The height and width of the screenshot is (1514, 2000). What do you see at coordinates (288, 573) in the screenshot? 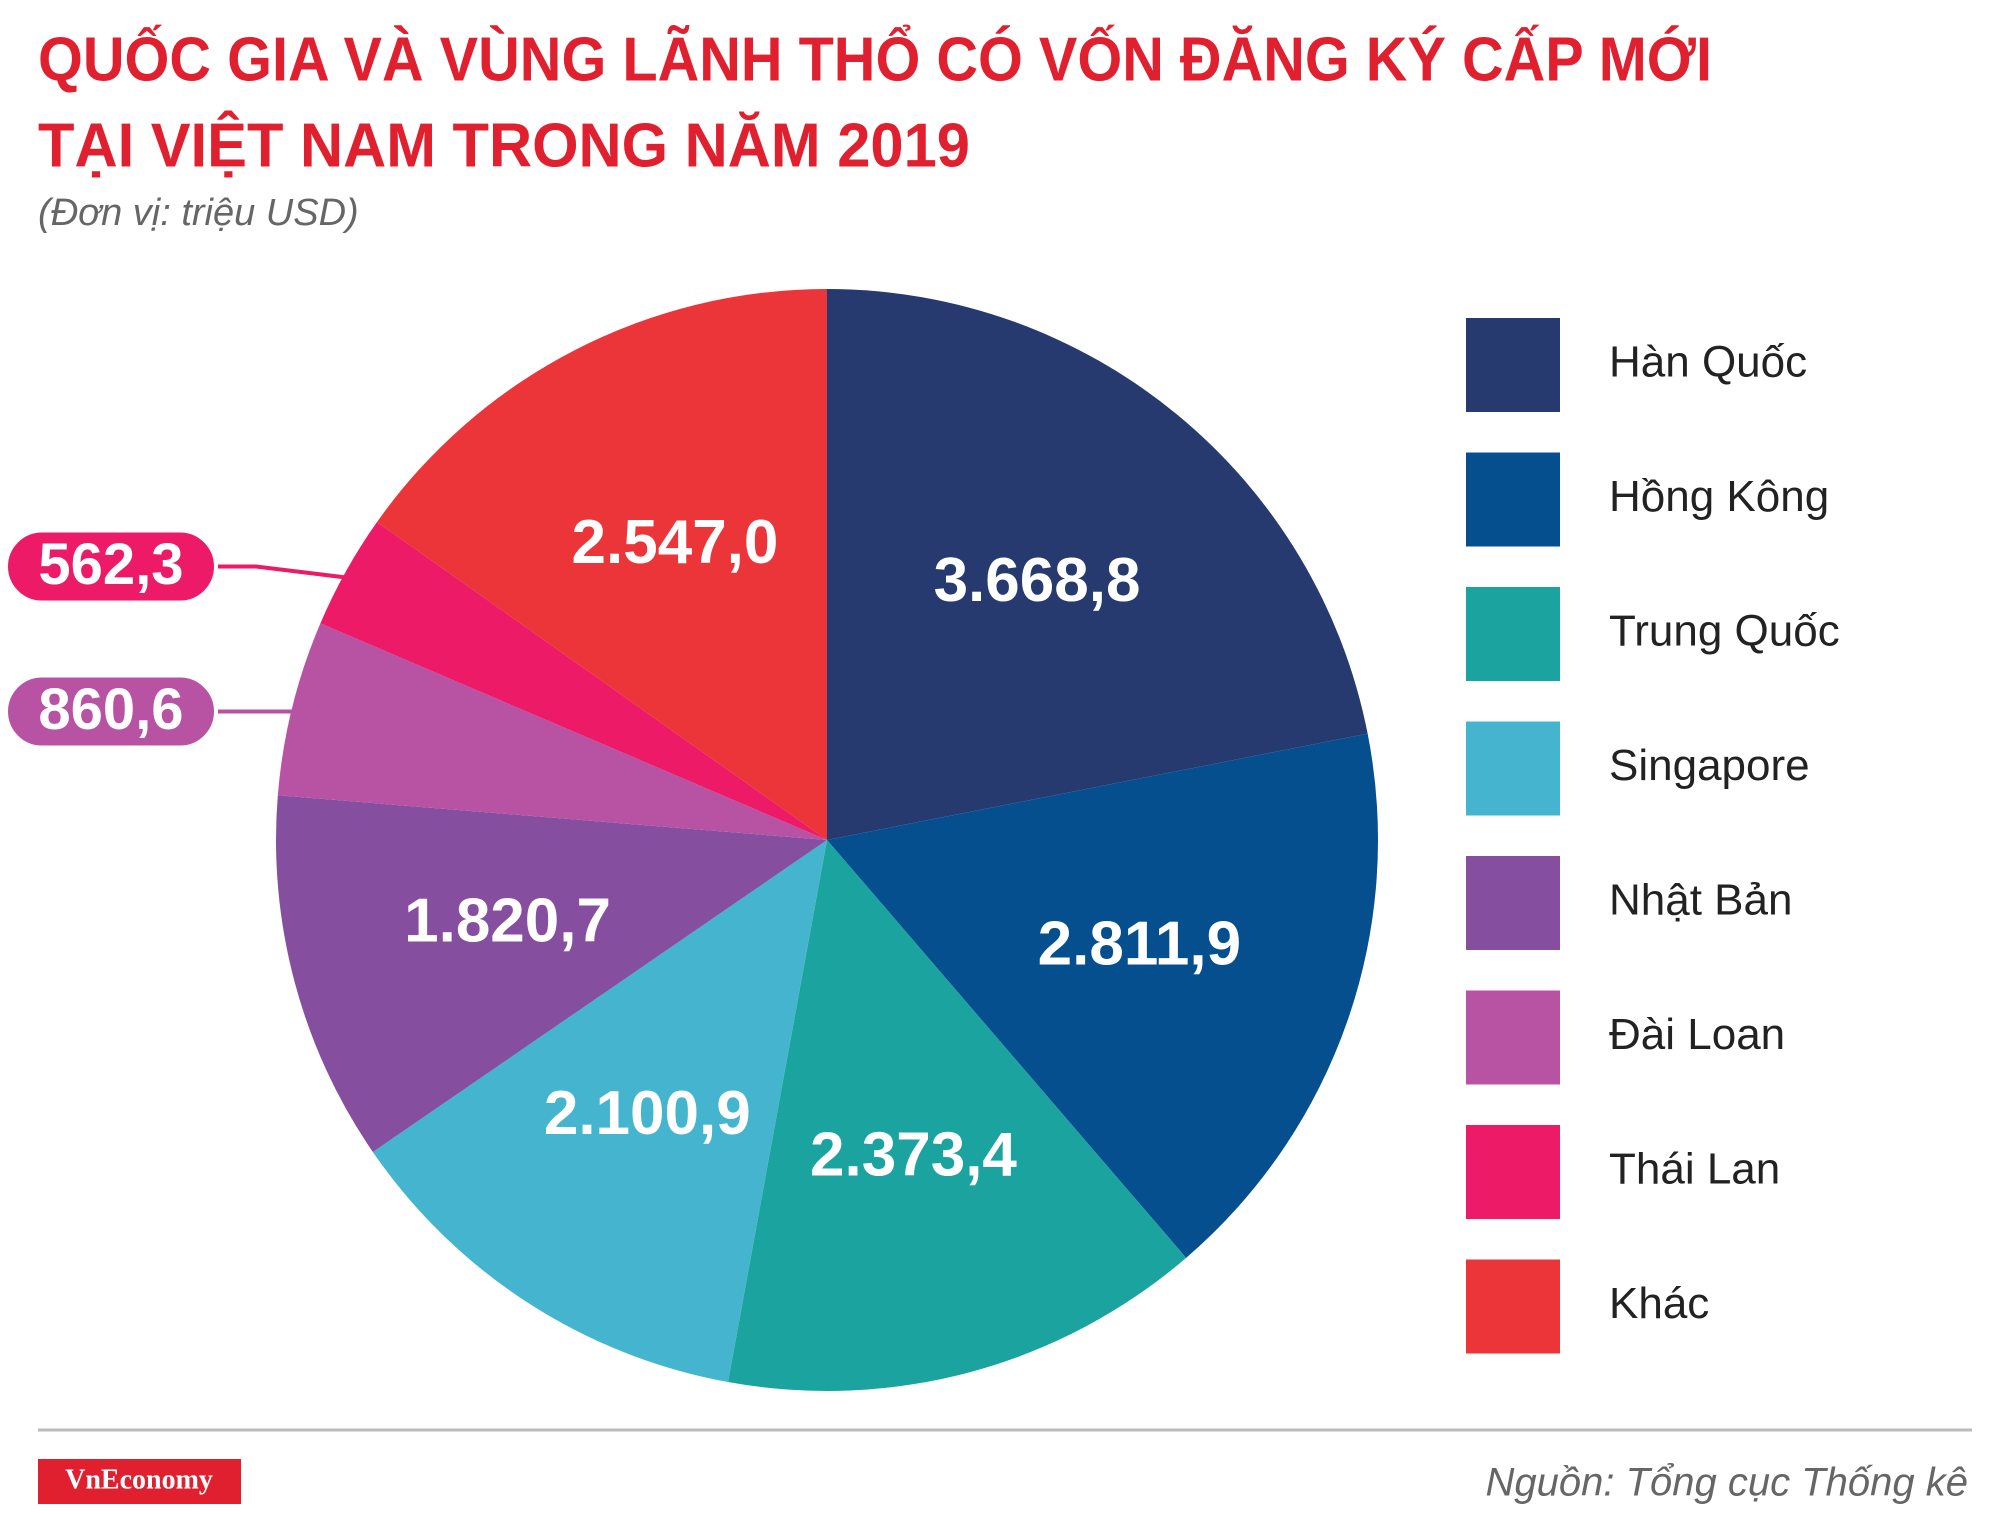
I see `callout-line` at bounding box center [288, 573].